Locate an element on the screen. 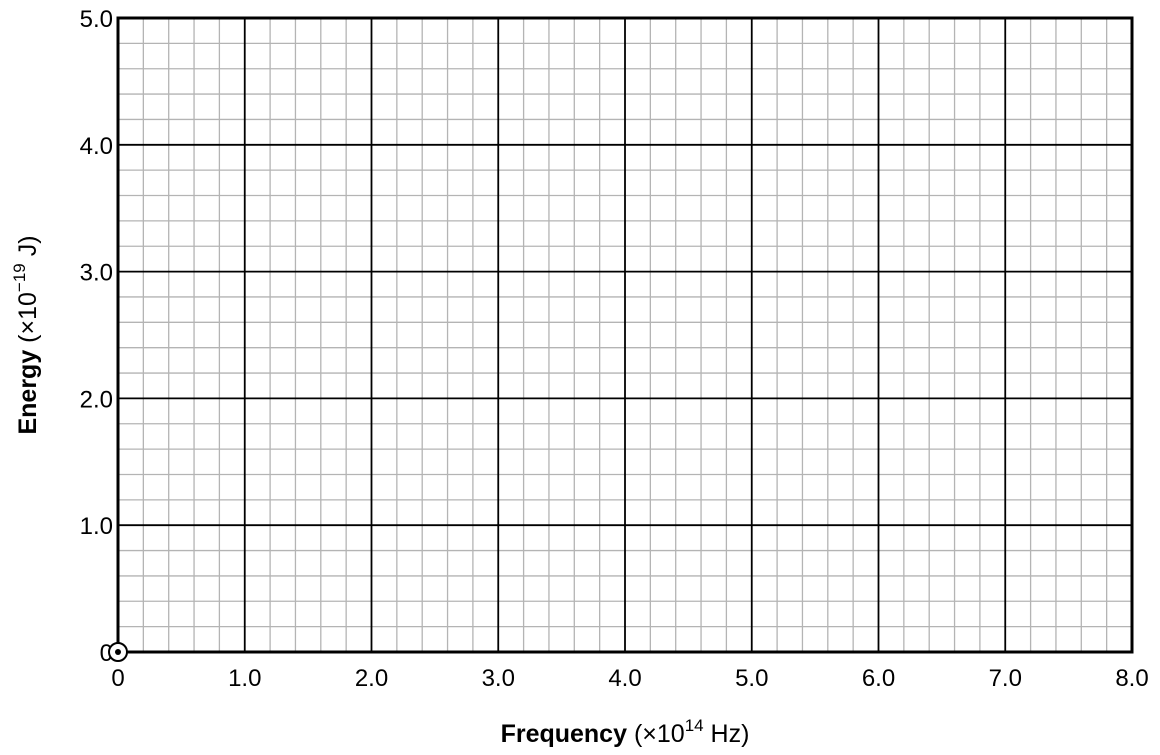 Image resolution: width=1160 pixels, height=755 pixels. x-axis-title-unit-suffix: Hz) is located at coordinates (727, 734).